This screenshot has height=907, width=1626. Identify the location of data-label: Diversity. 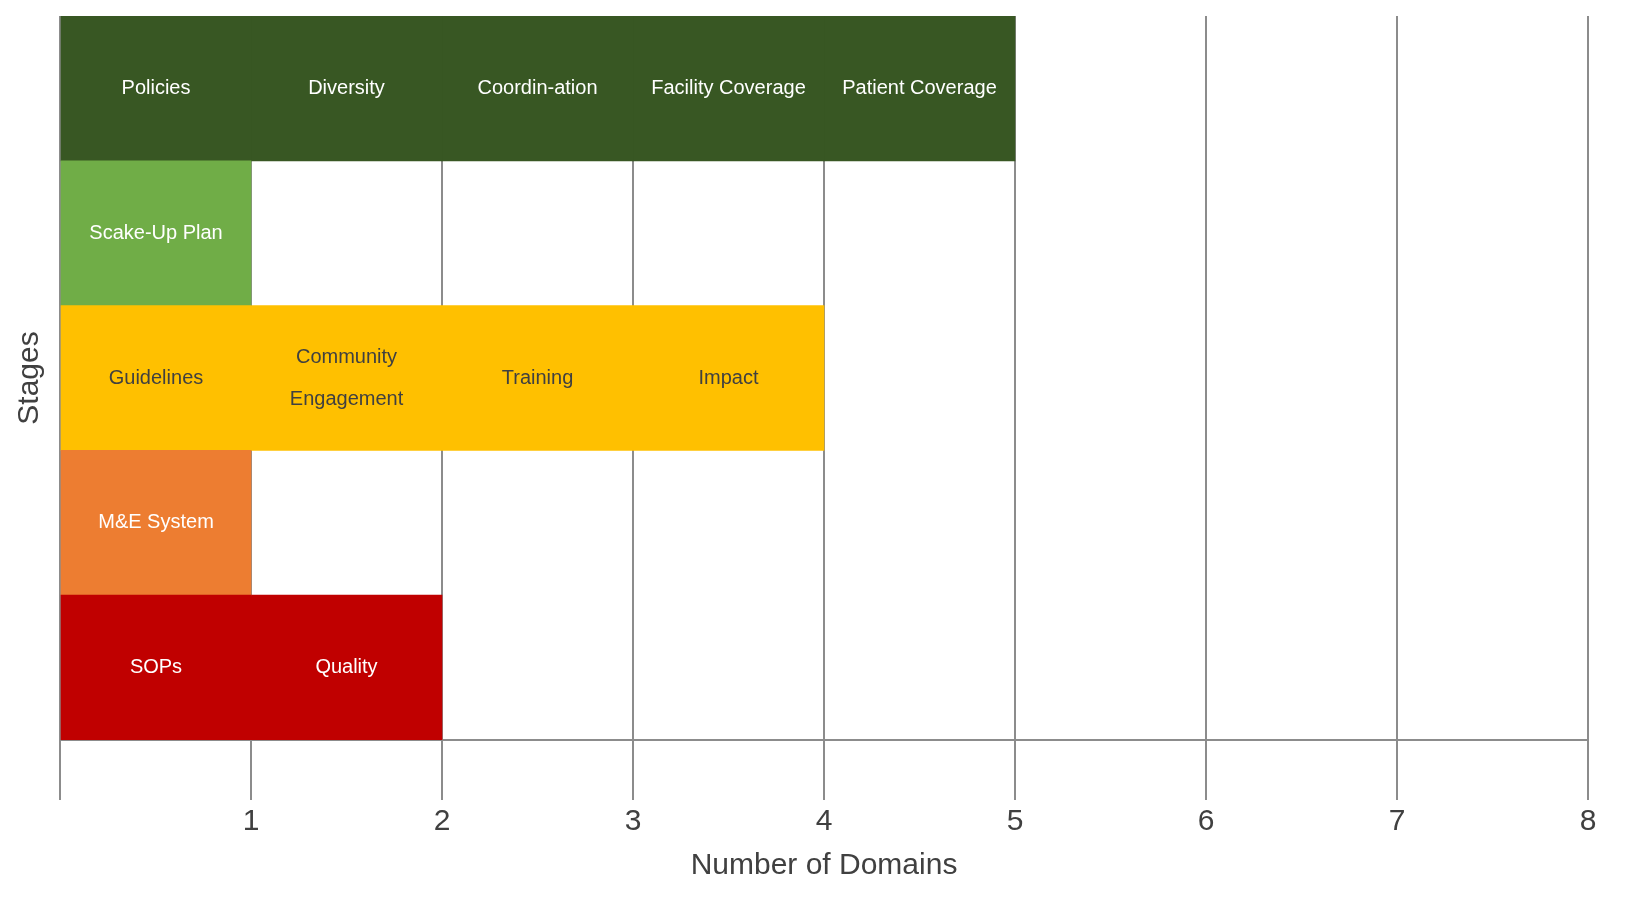
(346, 86).